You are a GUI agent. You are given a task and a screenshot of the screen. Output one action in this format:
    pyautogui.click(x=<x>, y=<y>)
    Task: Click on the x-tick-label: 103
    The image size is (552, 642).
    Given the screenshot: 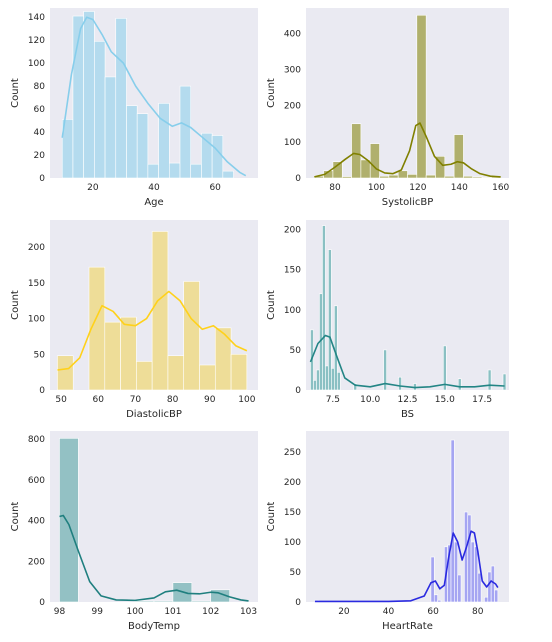 What is the action you would take?
    pyautogui.click(x=248, y=612)
    